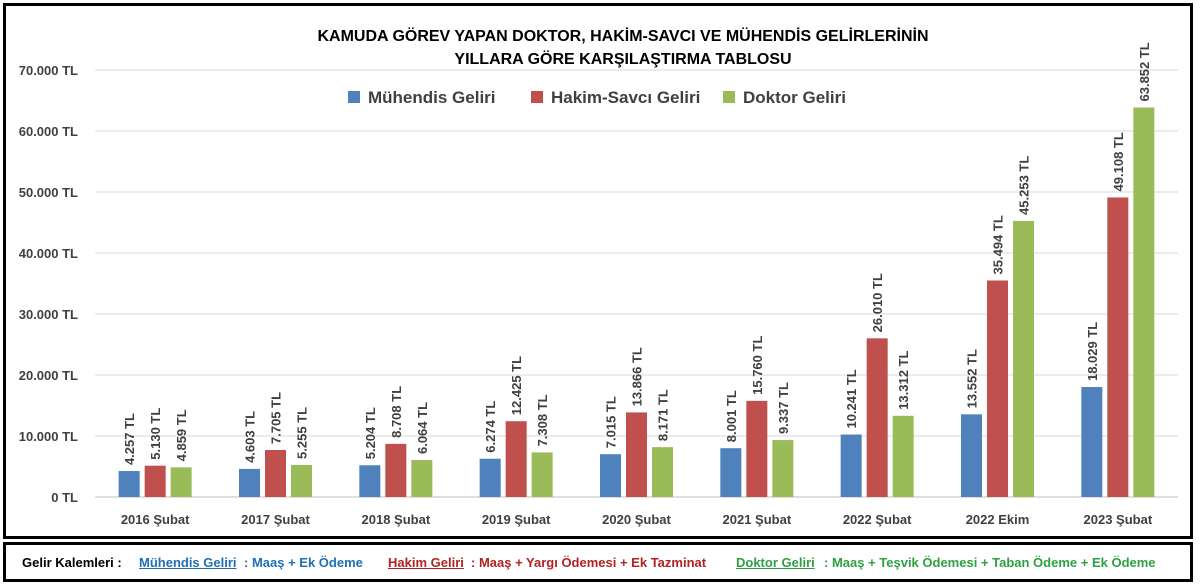 This screenshot has width=1200, height=586. Describe the element at coordinates (490, 427) in the screenshot. I see `data-label: 6.274 TL` at that location.